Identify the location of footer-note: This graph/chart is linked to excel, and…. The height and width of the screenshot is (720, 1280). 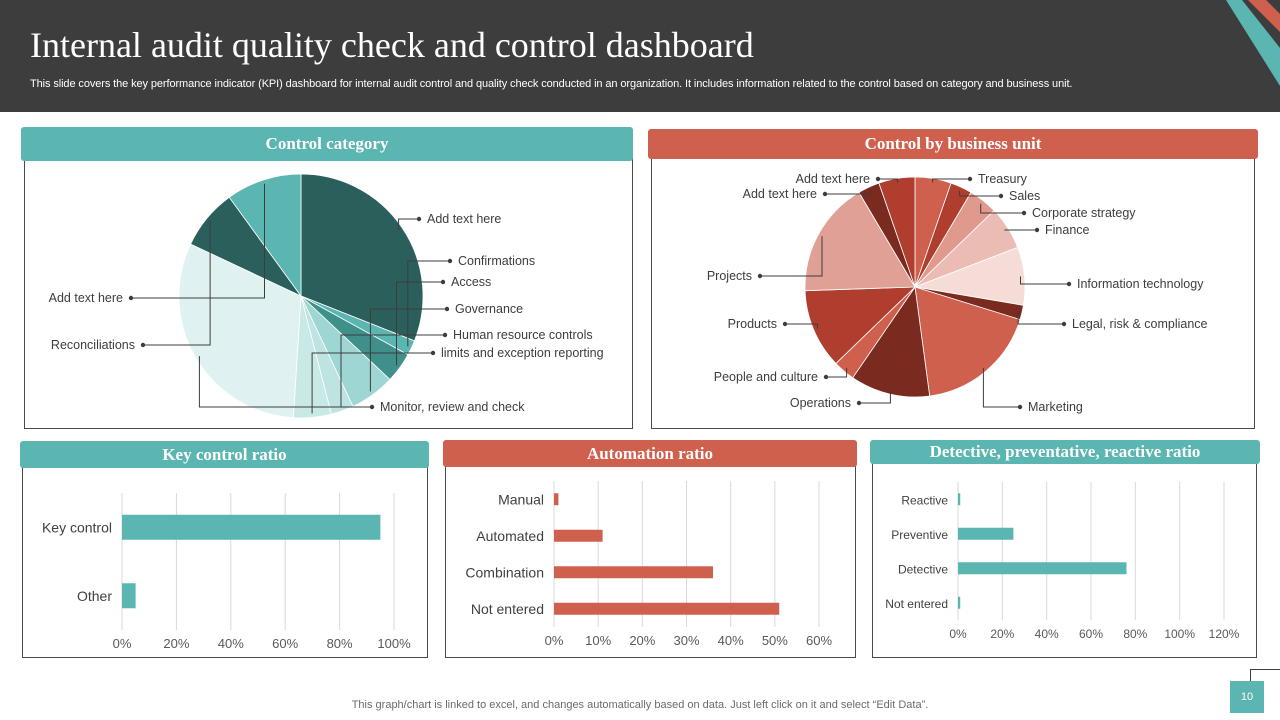
(640, 705).